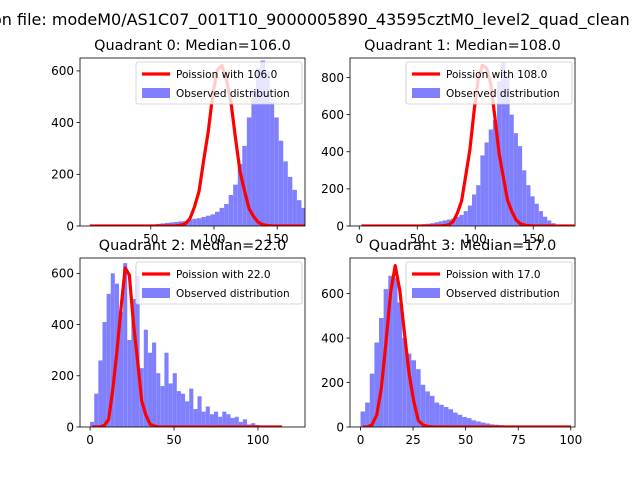 Image resolution: width=640 pixels, height=480 pixels. I want to click on subplot-title: Quadrant 2: Median=22.0, so click(193, 246).